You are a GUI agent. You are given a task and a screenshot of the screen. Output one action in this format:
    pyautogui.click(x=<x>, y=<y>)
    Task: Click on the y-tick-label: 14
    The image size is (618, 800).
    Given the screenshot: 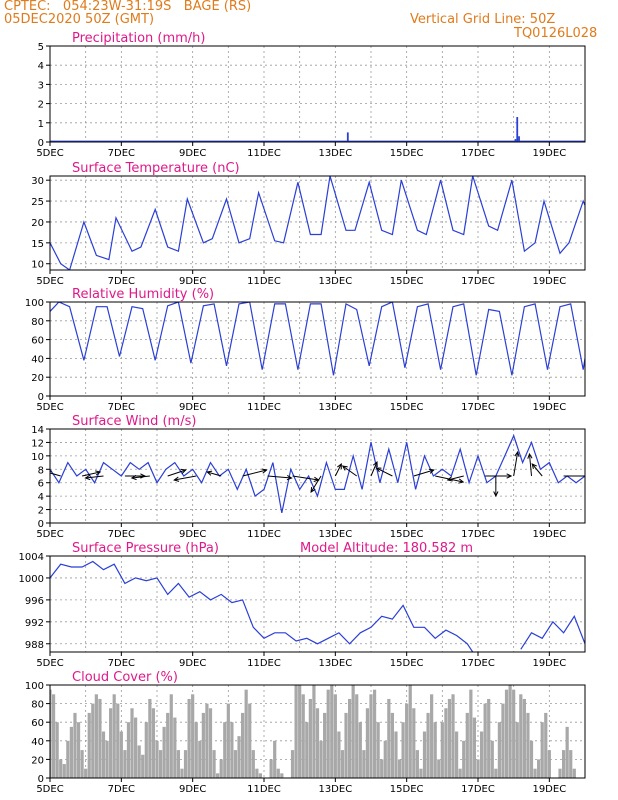 What is the action you would take?
    pyautogui.click(x=37, y=430)
    